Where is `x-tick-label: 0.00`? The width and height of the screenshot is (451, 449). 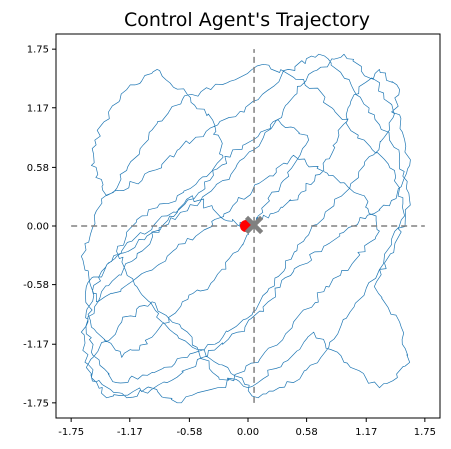
x-tick-label: 0.00 is located at coordinates (248, 432).